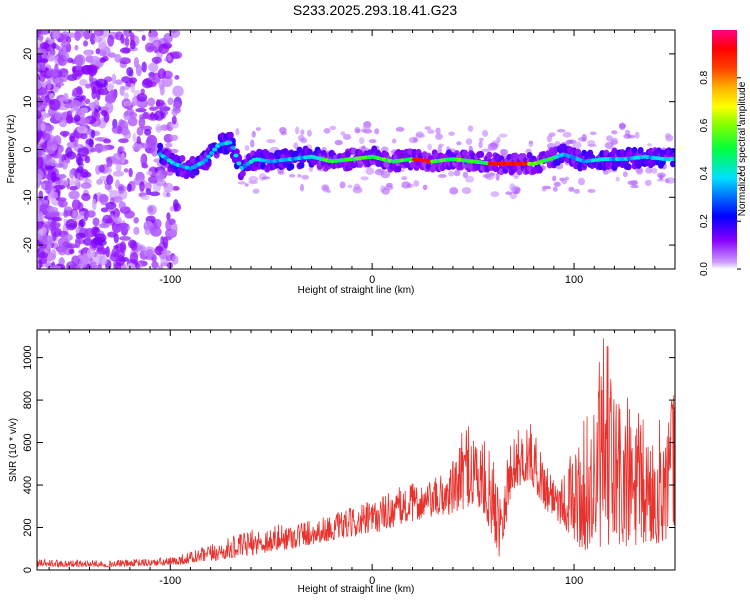 Image resolution: width=750 pixels, height=600 pixels. I want to click on colorbar-gradient, so click(724, 149).